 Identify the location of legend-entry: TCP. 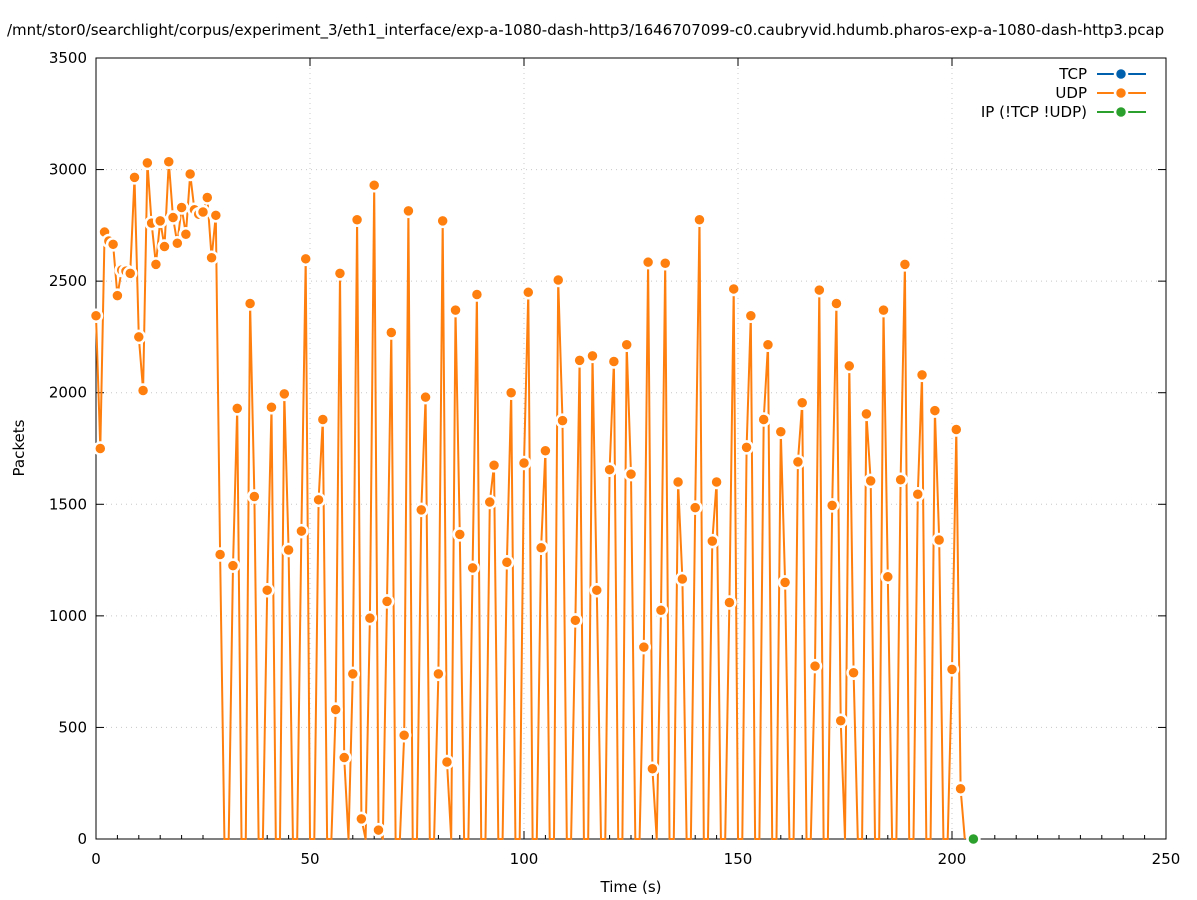
(1102, 74).